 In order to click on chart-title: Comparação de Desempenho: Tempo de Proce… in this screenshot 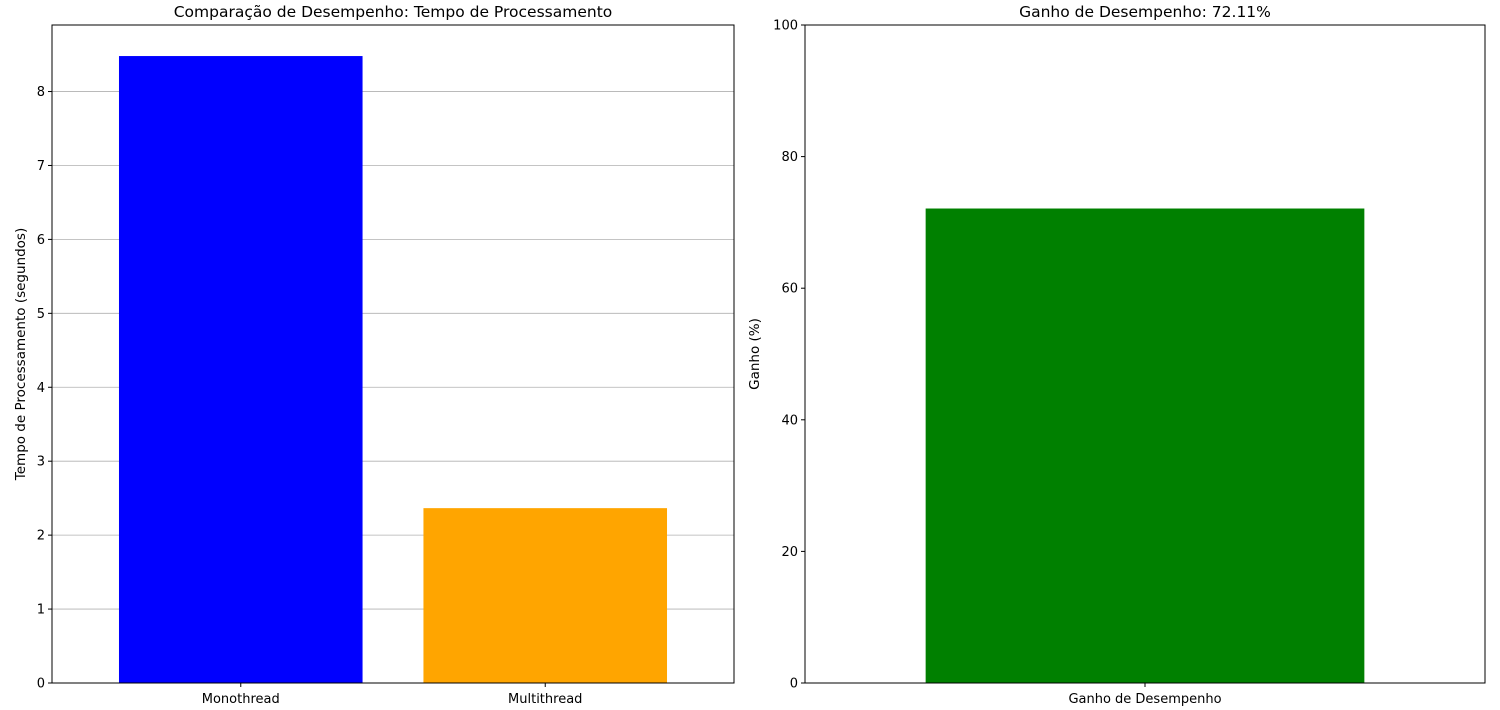, I will do `click(393, 12)`.